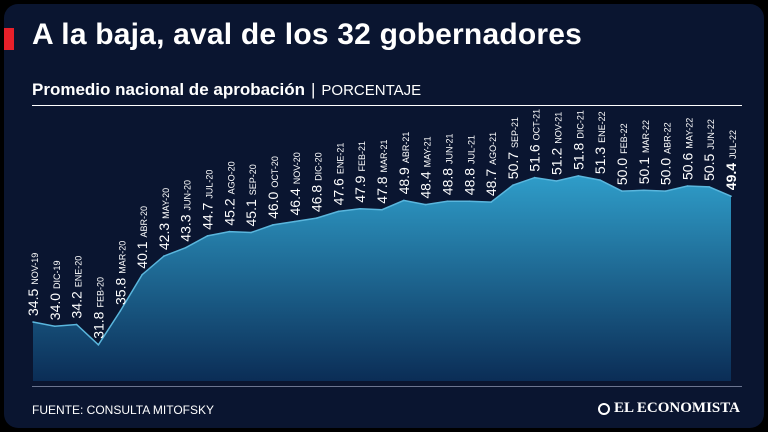  What do you see at coordinates (646, 136) in the screenshot?
I see `tick-label: MAR-22` at bounding box center [646, 136].